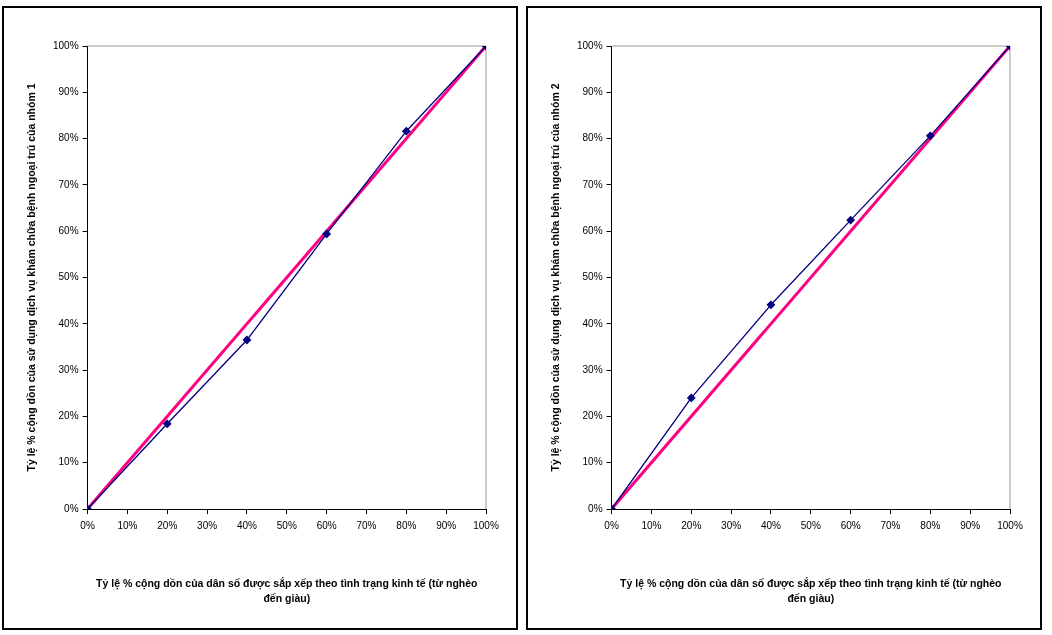 This screenshot has width=1052, height=635. I want to click on y-axis-title: Tỷ lệ % cộng dồn của sử dụng dịch vụ khám chữa bệnh ngoại trú của nhóm 1, so click(31, 277).